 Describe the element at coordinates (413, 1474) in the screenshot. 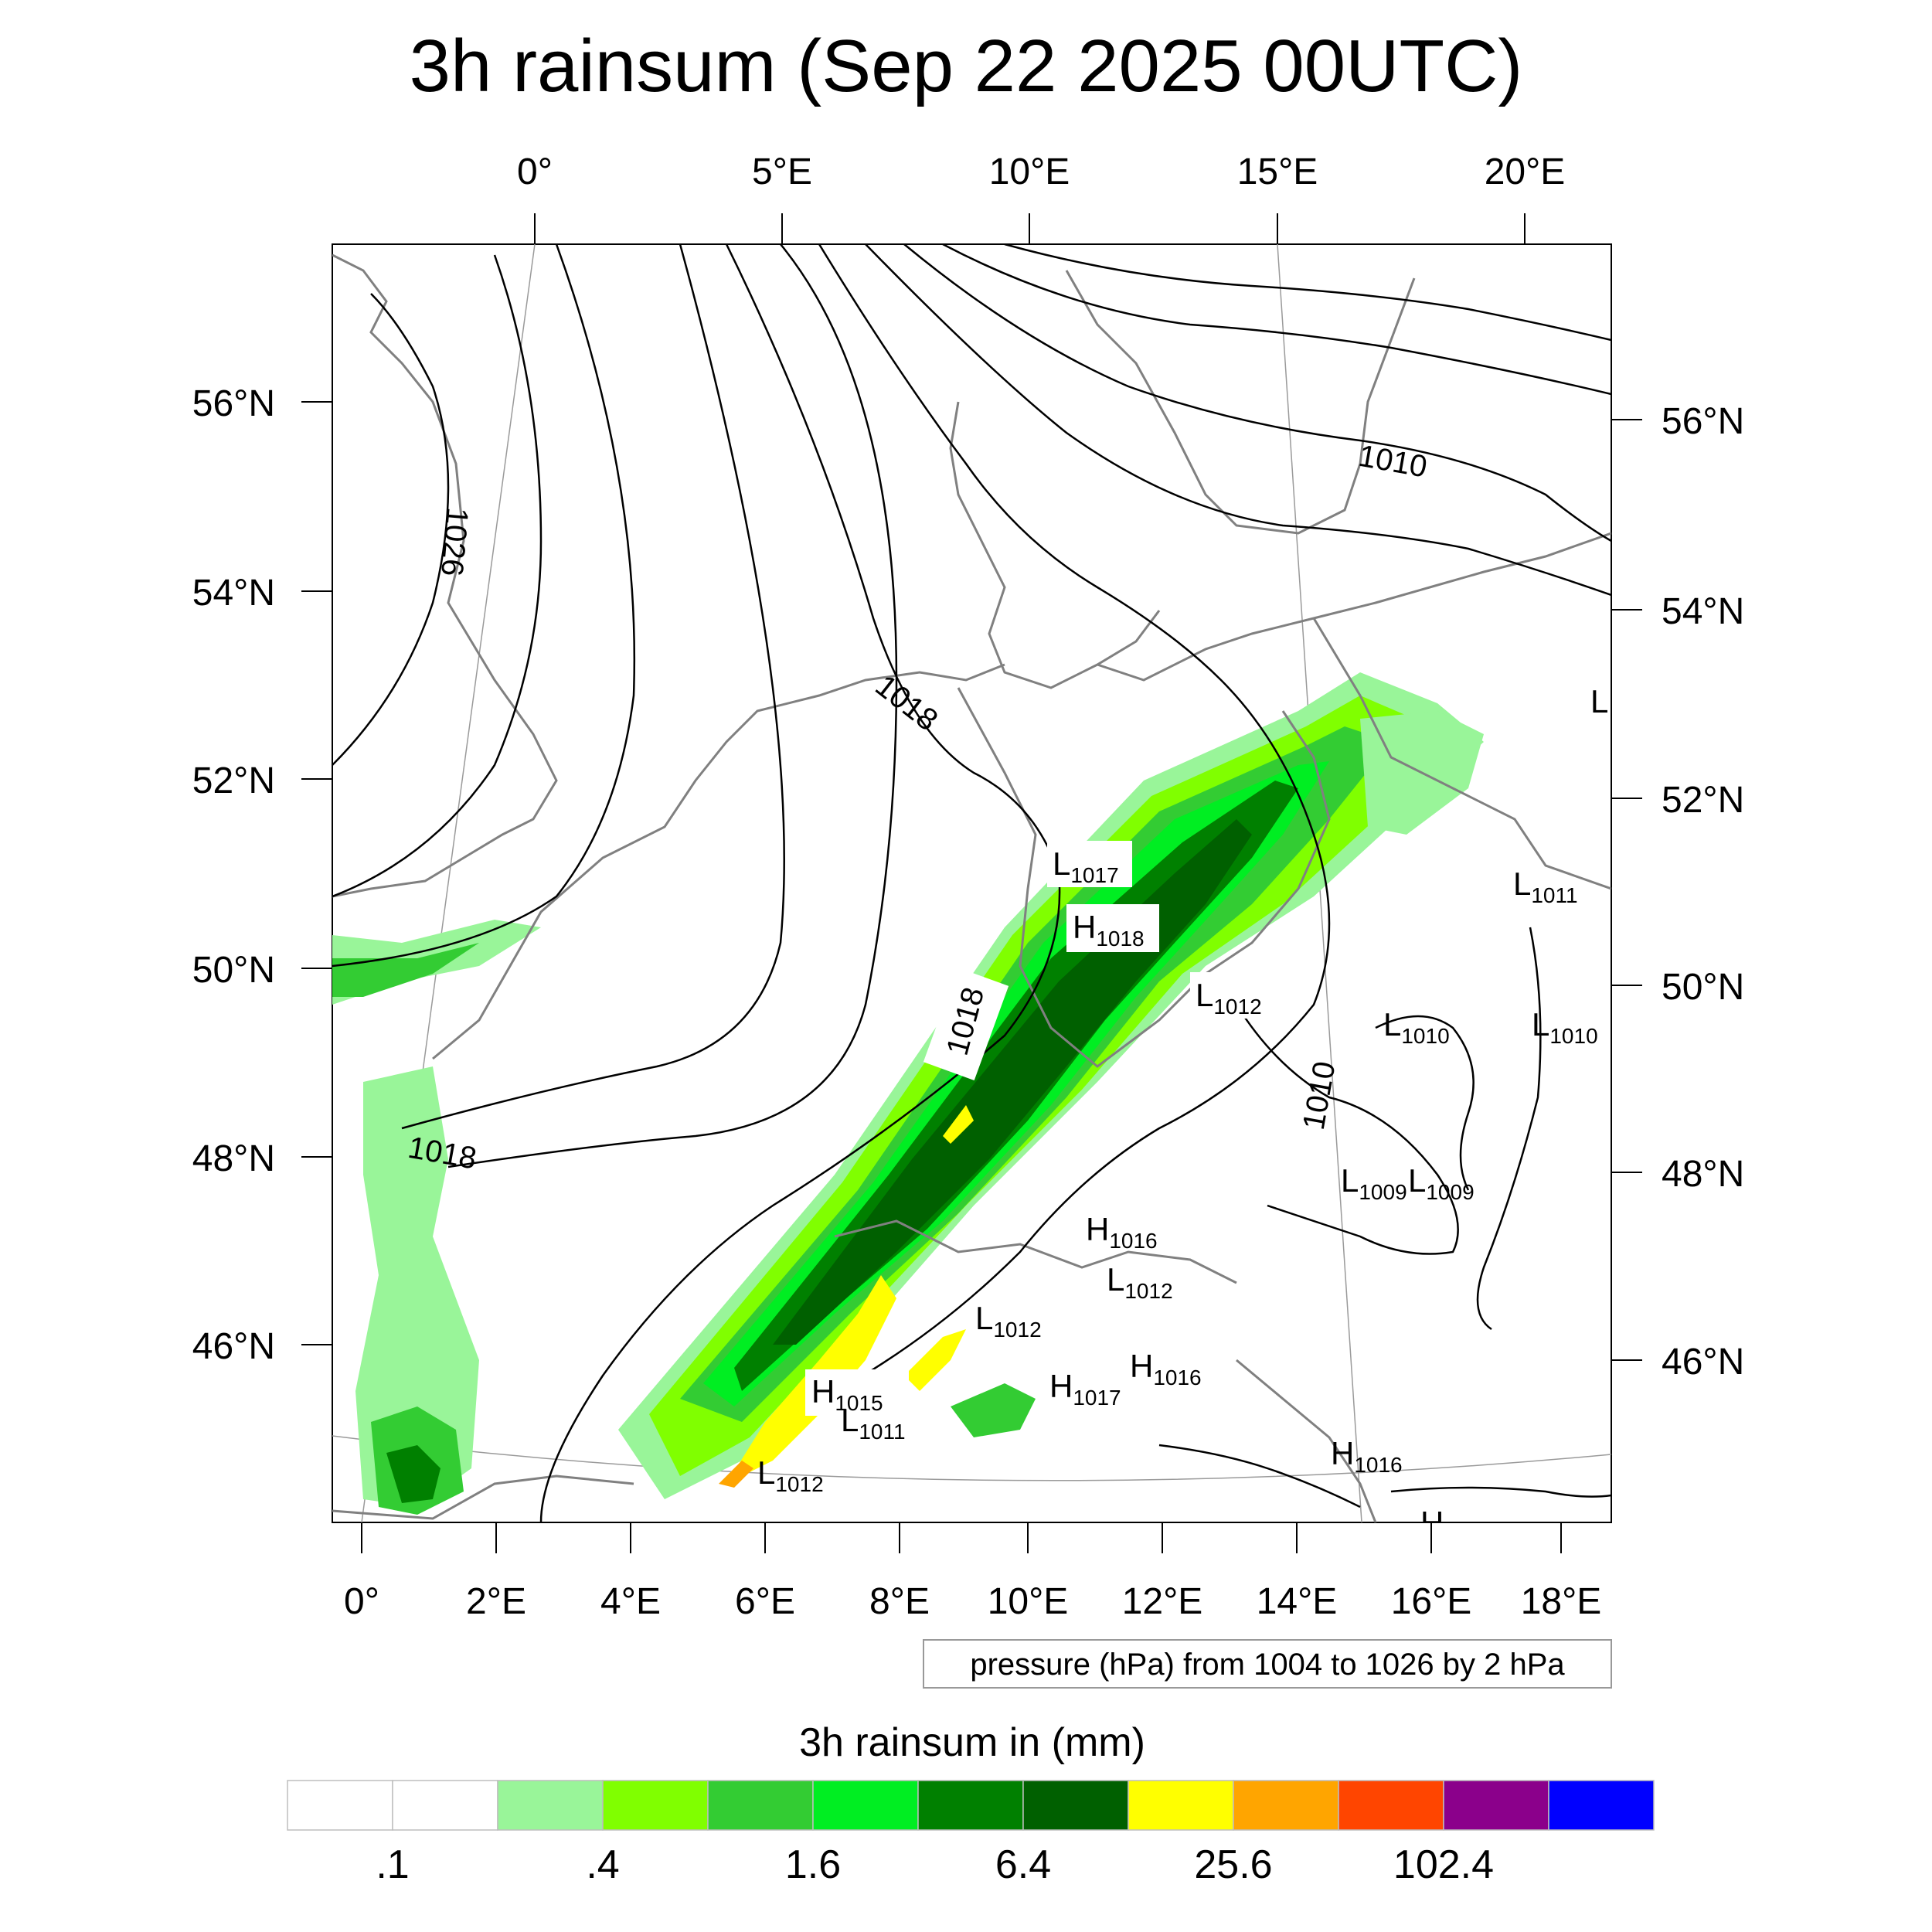

I see `rain-southwest-dark` at that location.